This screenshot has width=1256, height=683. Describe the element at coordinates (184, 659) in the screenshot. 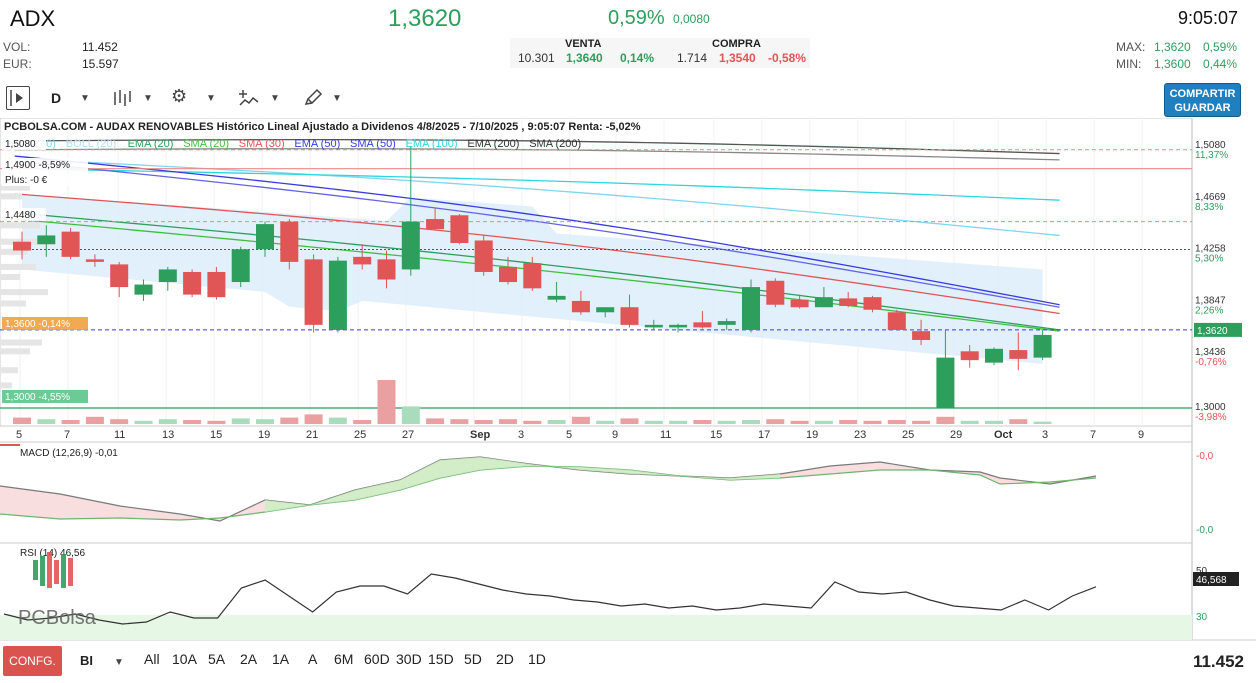

I see `range-10a: 10A` at that location.